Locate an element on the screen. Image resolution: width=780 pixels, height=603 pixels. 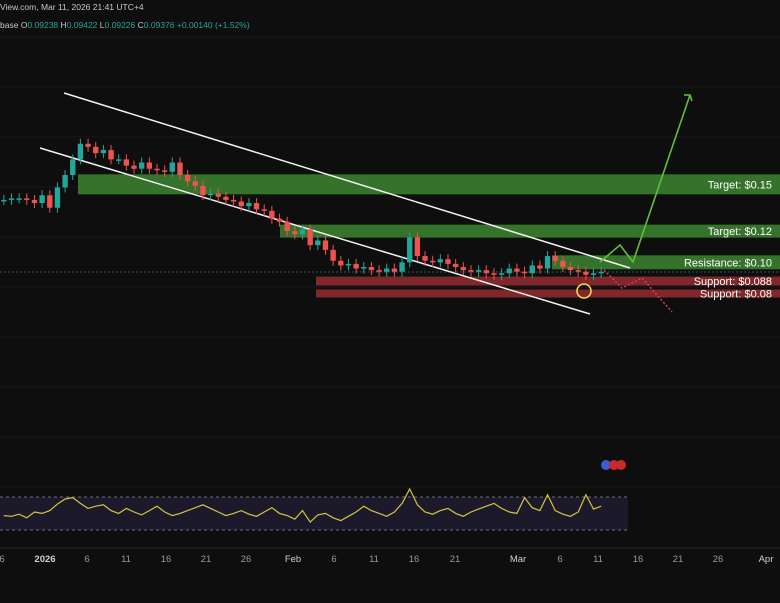
ohlc-high-label: H is located at coordinates (63, 25).